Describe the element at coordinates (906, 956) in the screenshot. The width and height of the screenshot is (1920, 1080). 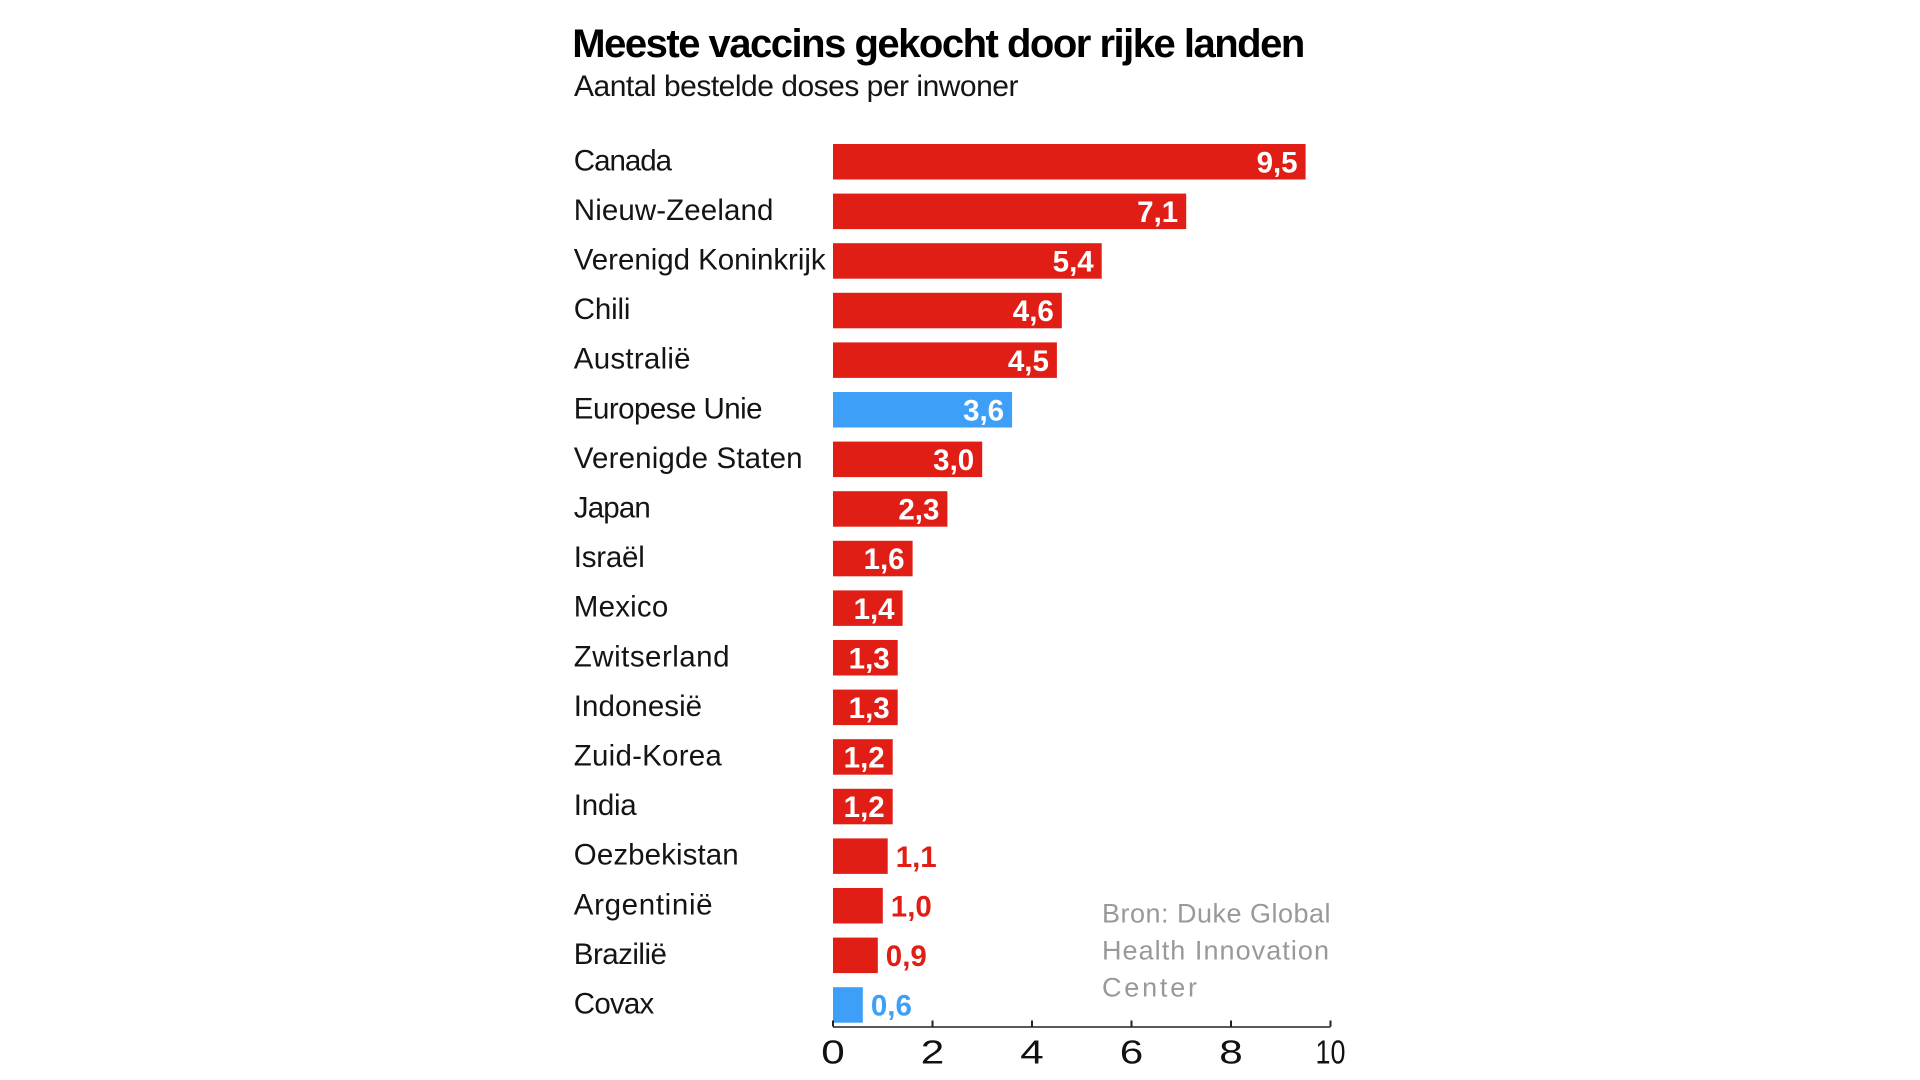
I see `svg-text: 0,9` at that location.